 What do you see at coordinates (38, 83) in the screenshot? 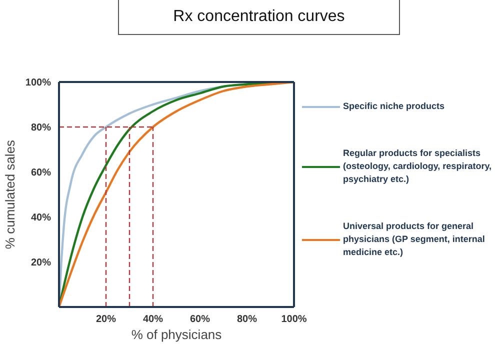
I see `y-tick-label: 100%` at bounding box center [38, 83].